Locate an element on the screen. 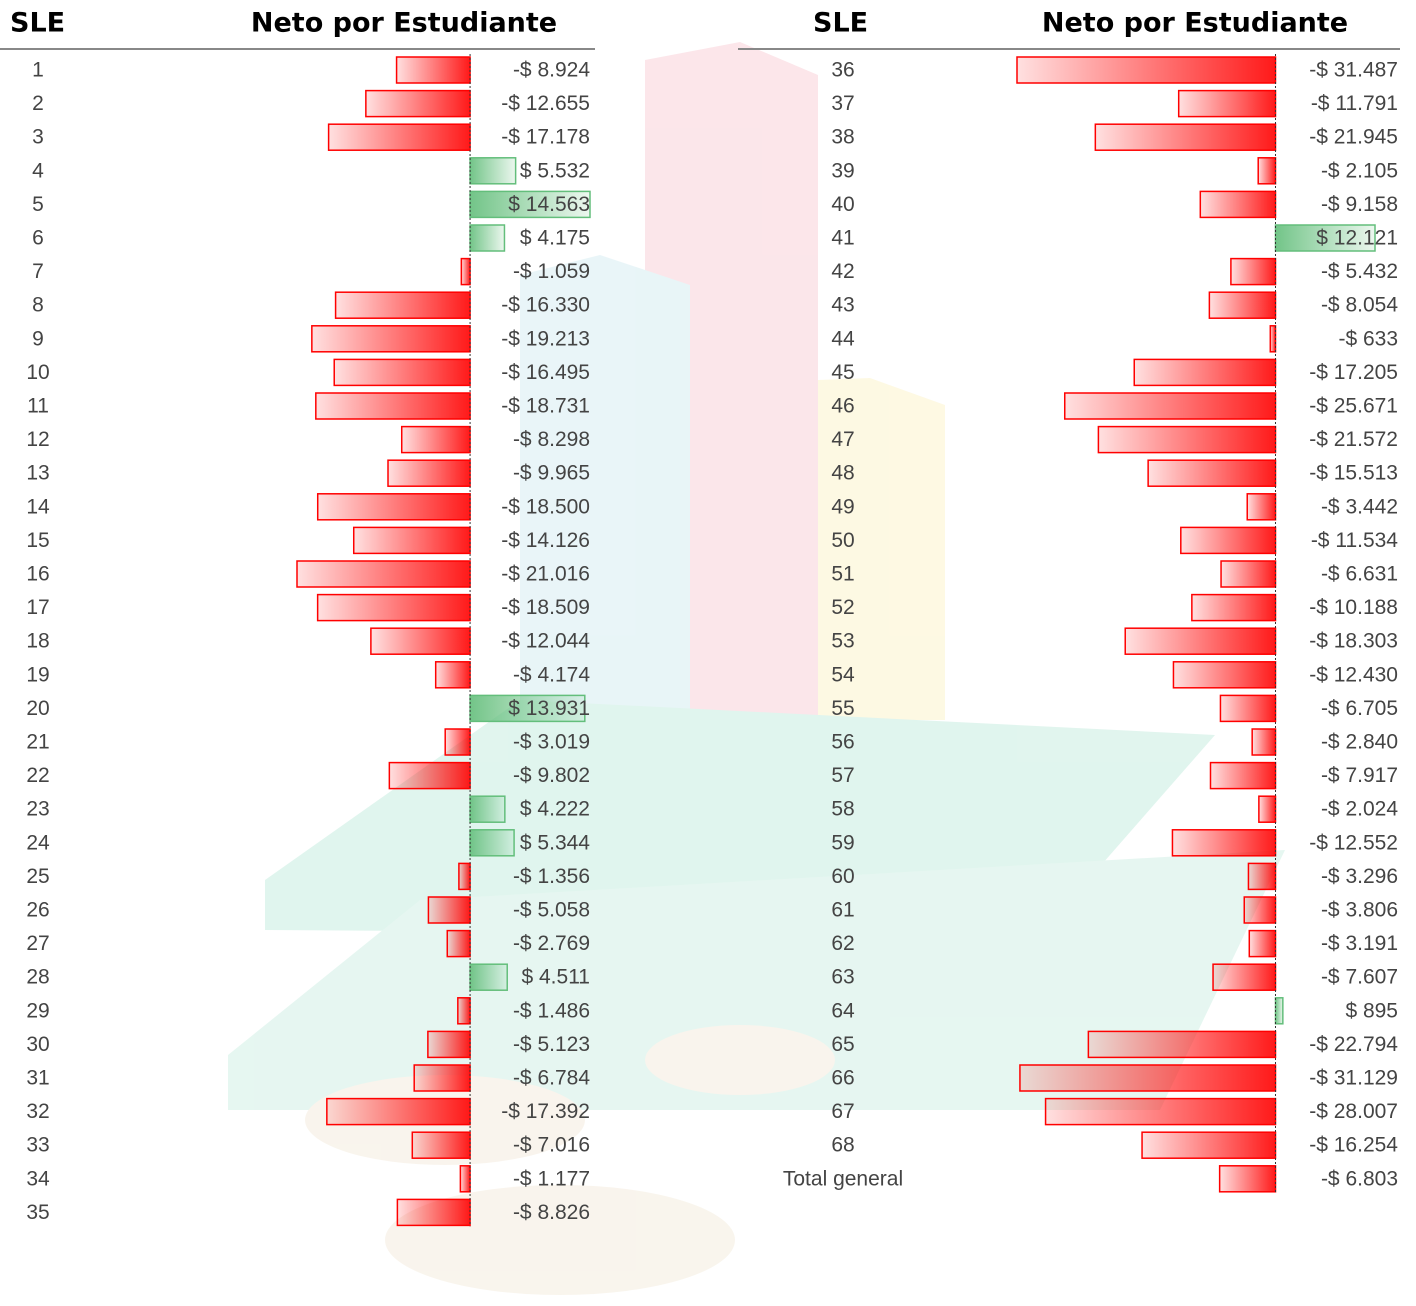 The height and width of the screenshot is (1306, 1416). value-label: -$ 9.965 is located at coordinates (551, 473).